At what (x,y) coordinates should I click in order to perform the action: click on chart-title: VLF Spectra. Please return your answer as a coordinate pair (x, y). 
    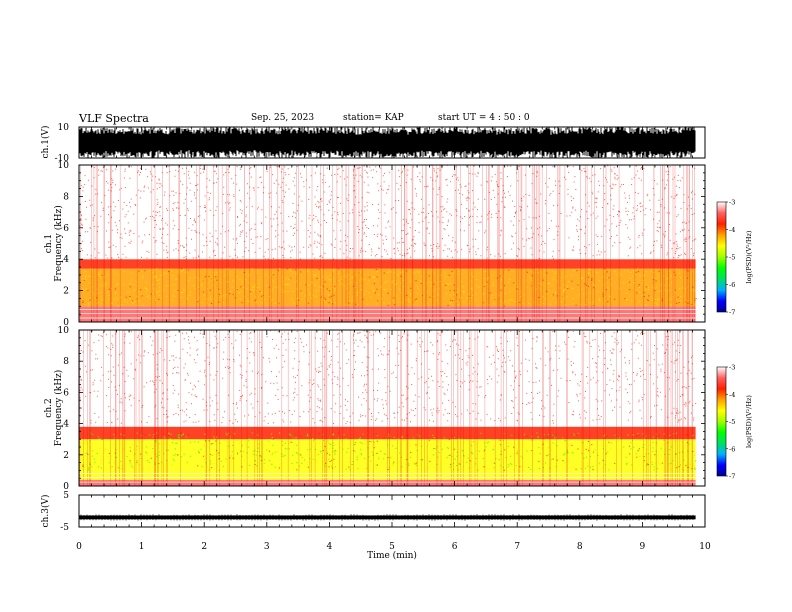
    Looking at the image, I should click on (114, 118).